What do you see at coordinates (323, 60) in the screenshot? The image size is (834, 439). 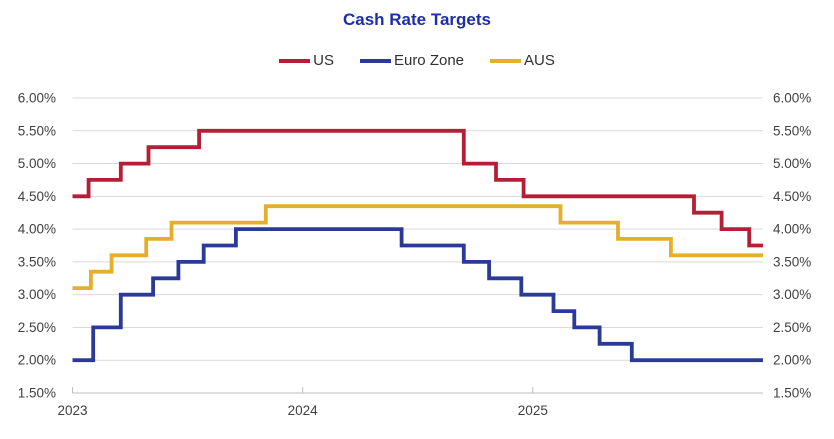 I see `legend-label-us: US` at bounding box center [323, 60].